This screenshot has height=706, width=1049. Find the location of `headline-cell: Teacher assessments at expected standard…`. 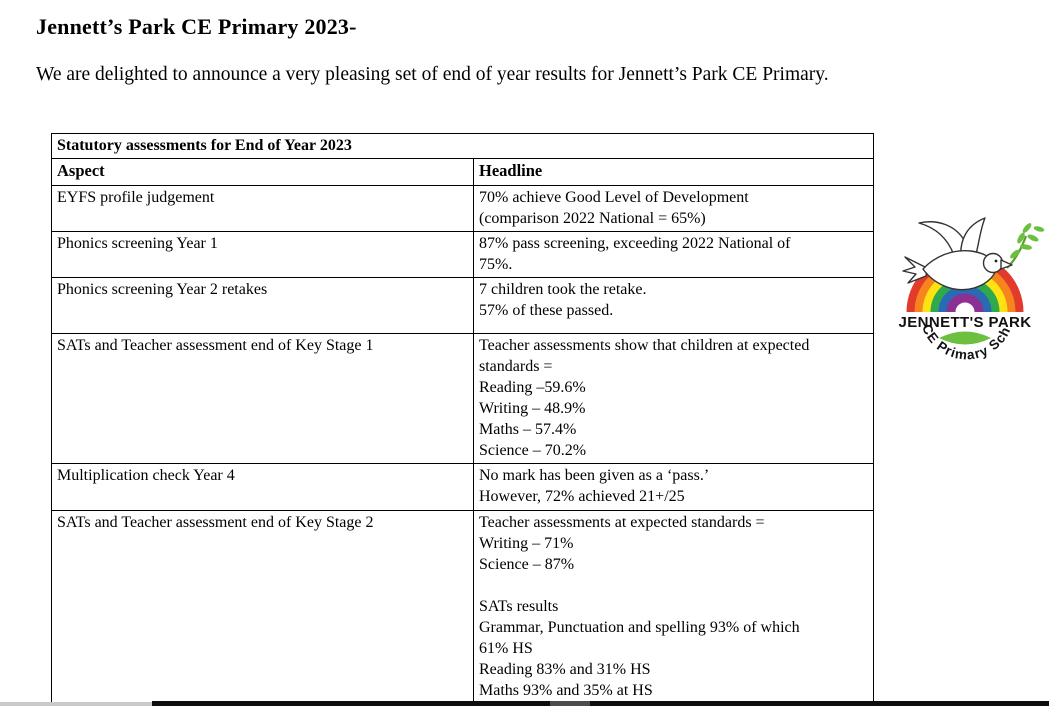

headline-cell: Teacher assessments at expected standard… is located at coordinates (673, 608).